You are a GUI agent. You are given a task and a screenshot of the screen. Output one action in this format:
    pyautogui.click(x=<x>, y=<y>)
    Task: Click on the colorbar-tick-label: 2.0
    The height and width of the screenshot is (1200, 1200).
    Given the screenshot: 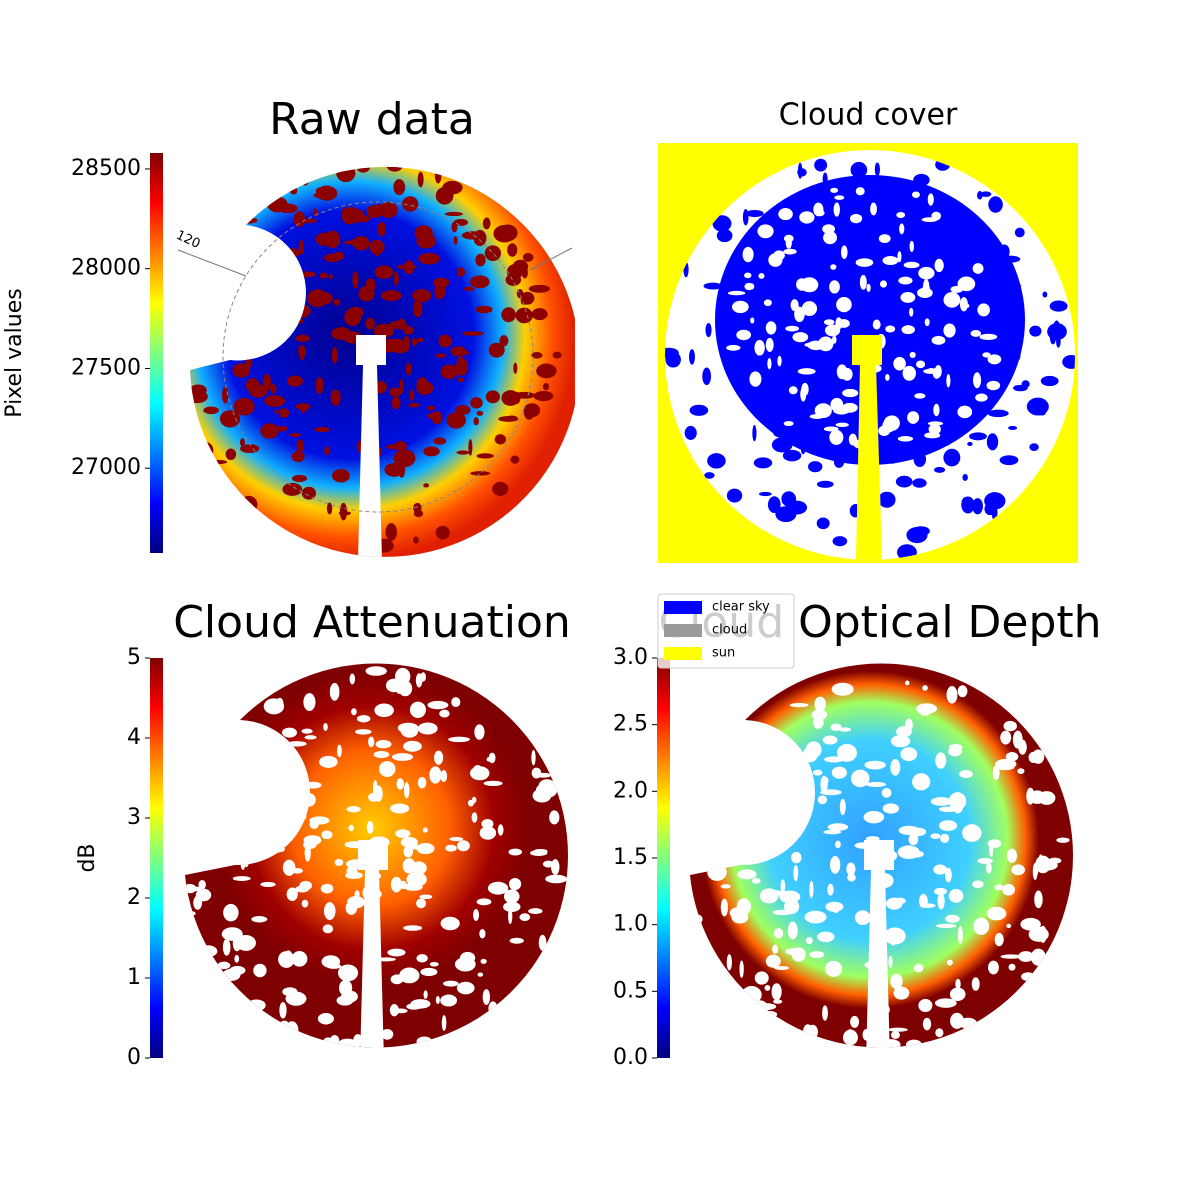 What is the action you would take?
    pyautogui.click(x=630, y=790)
    